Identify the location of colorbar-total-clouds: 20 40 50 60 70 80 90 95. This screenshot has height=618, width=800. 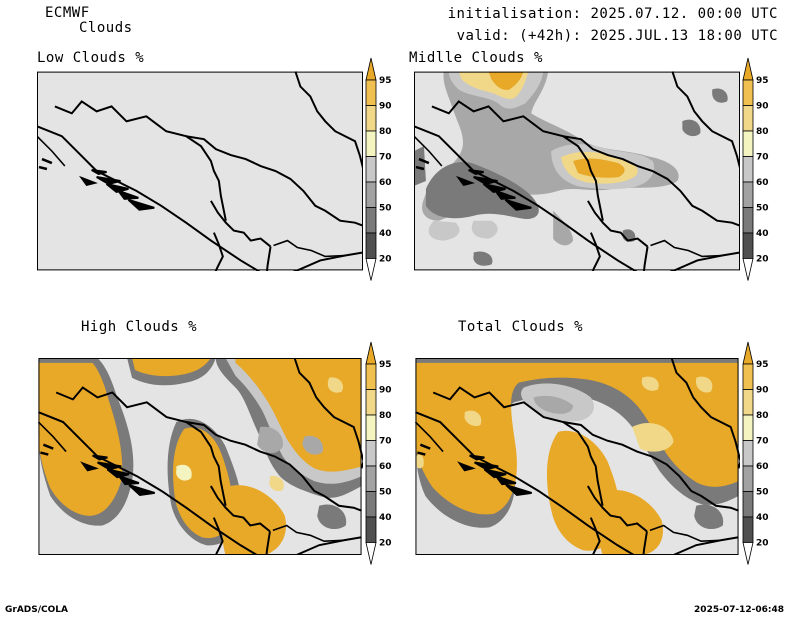
(755, 453).